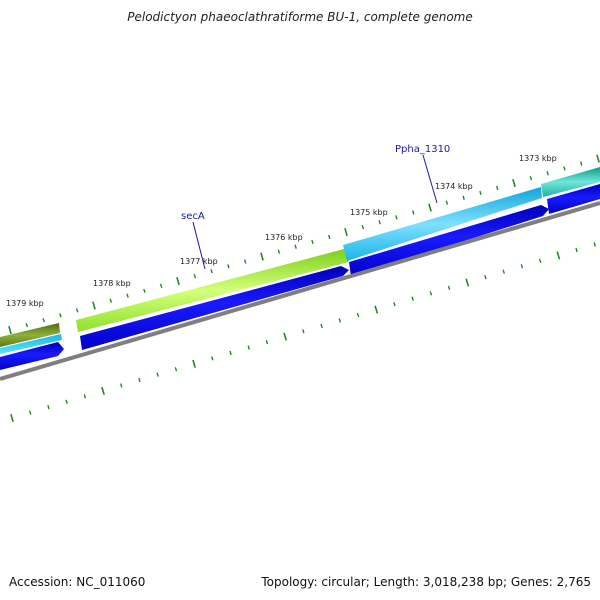 The width and height of the screenshot is (600, 600). I want to click on feature-teal, so click(570, 182).